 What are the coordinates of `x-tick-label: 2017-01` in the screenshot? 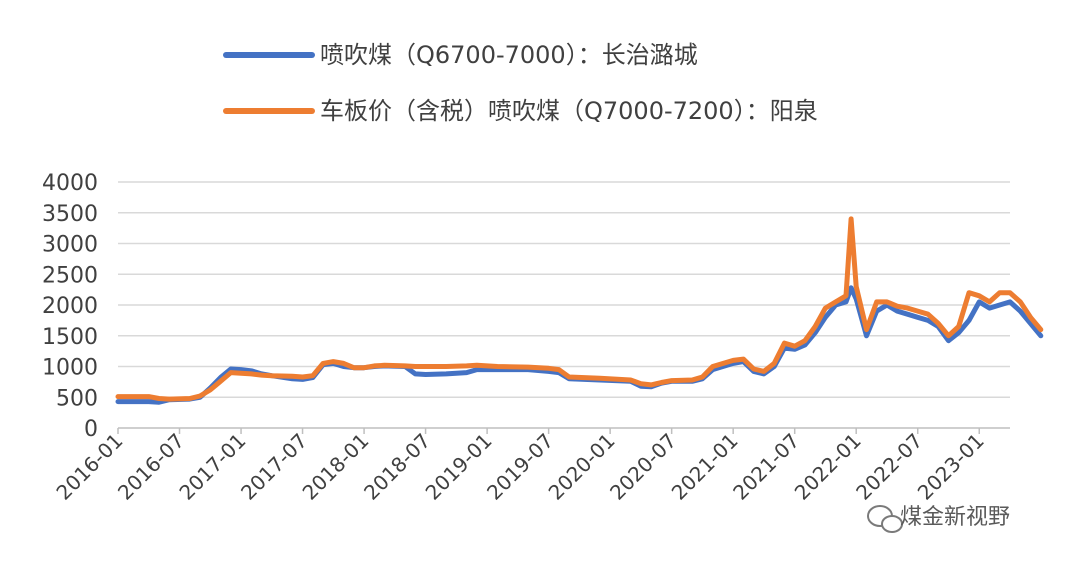 It's located at (213, 467).